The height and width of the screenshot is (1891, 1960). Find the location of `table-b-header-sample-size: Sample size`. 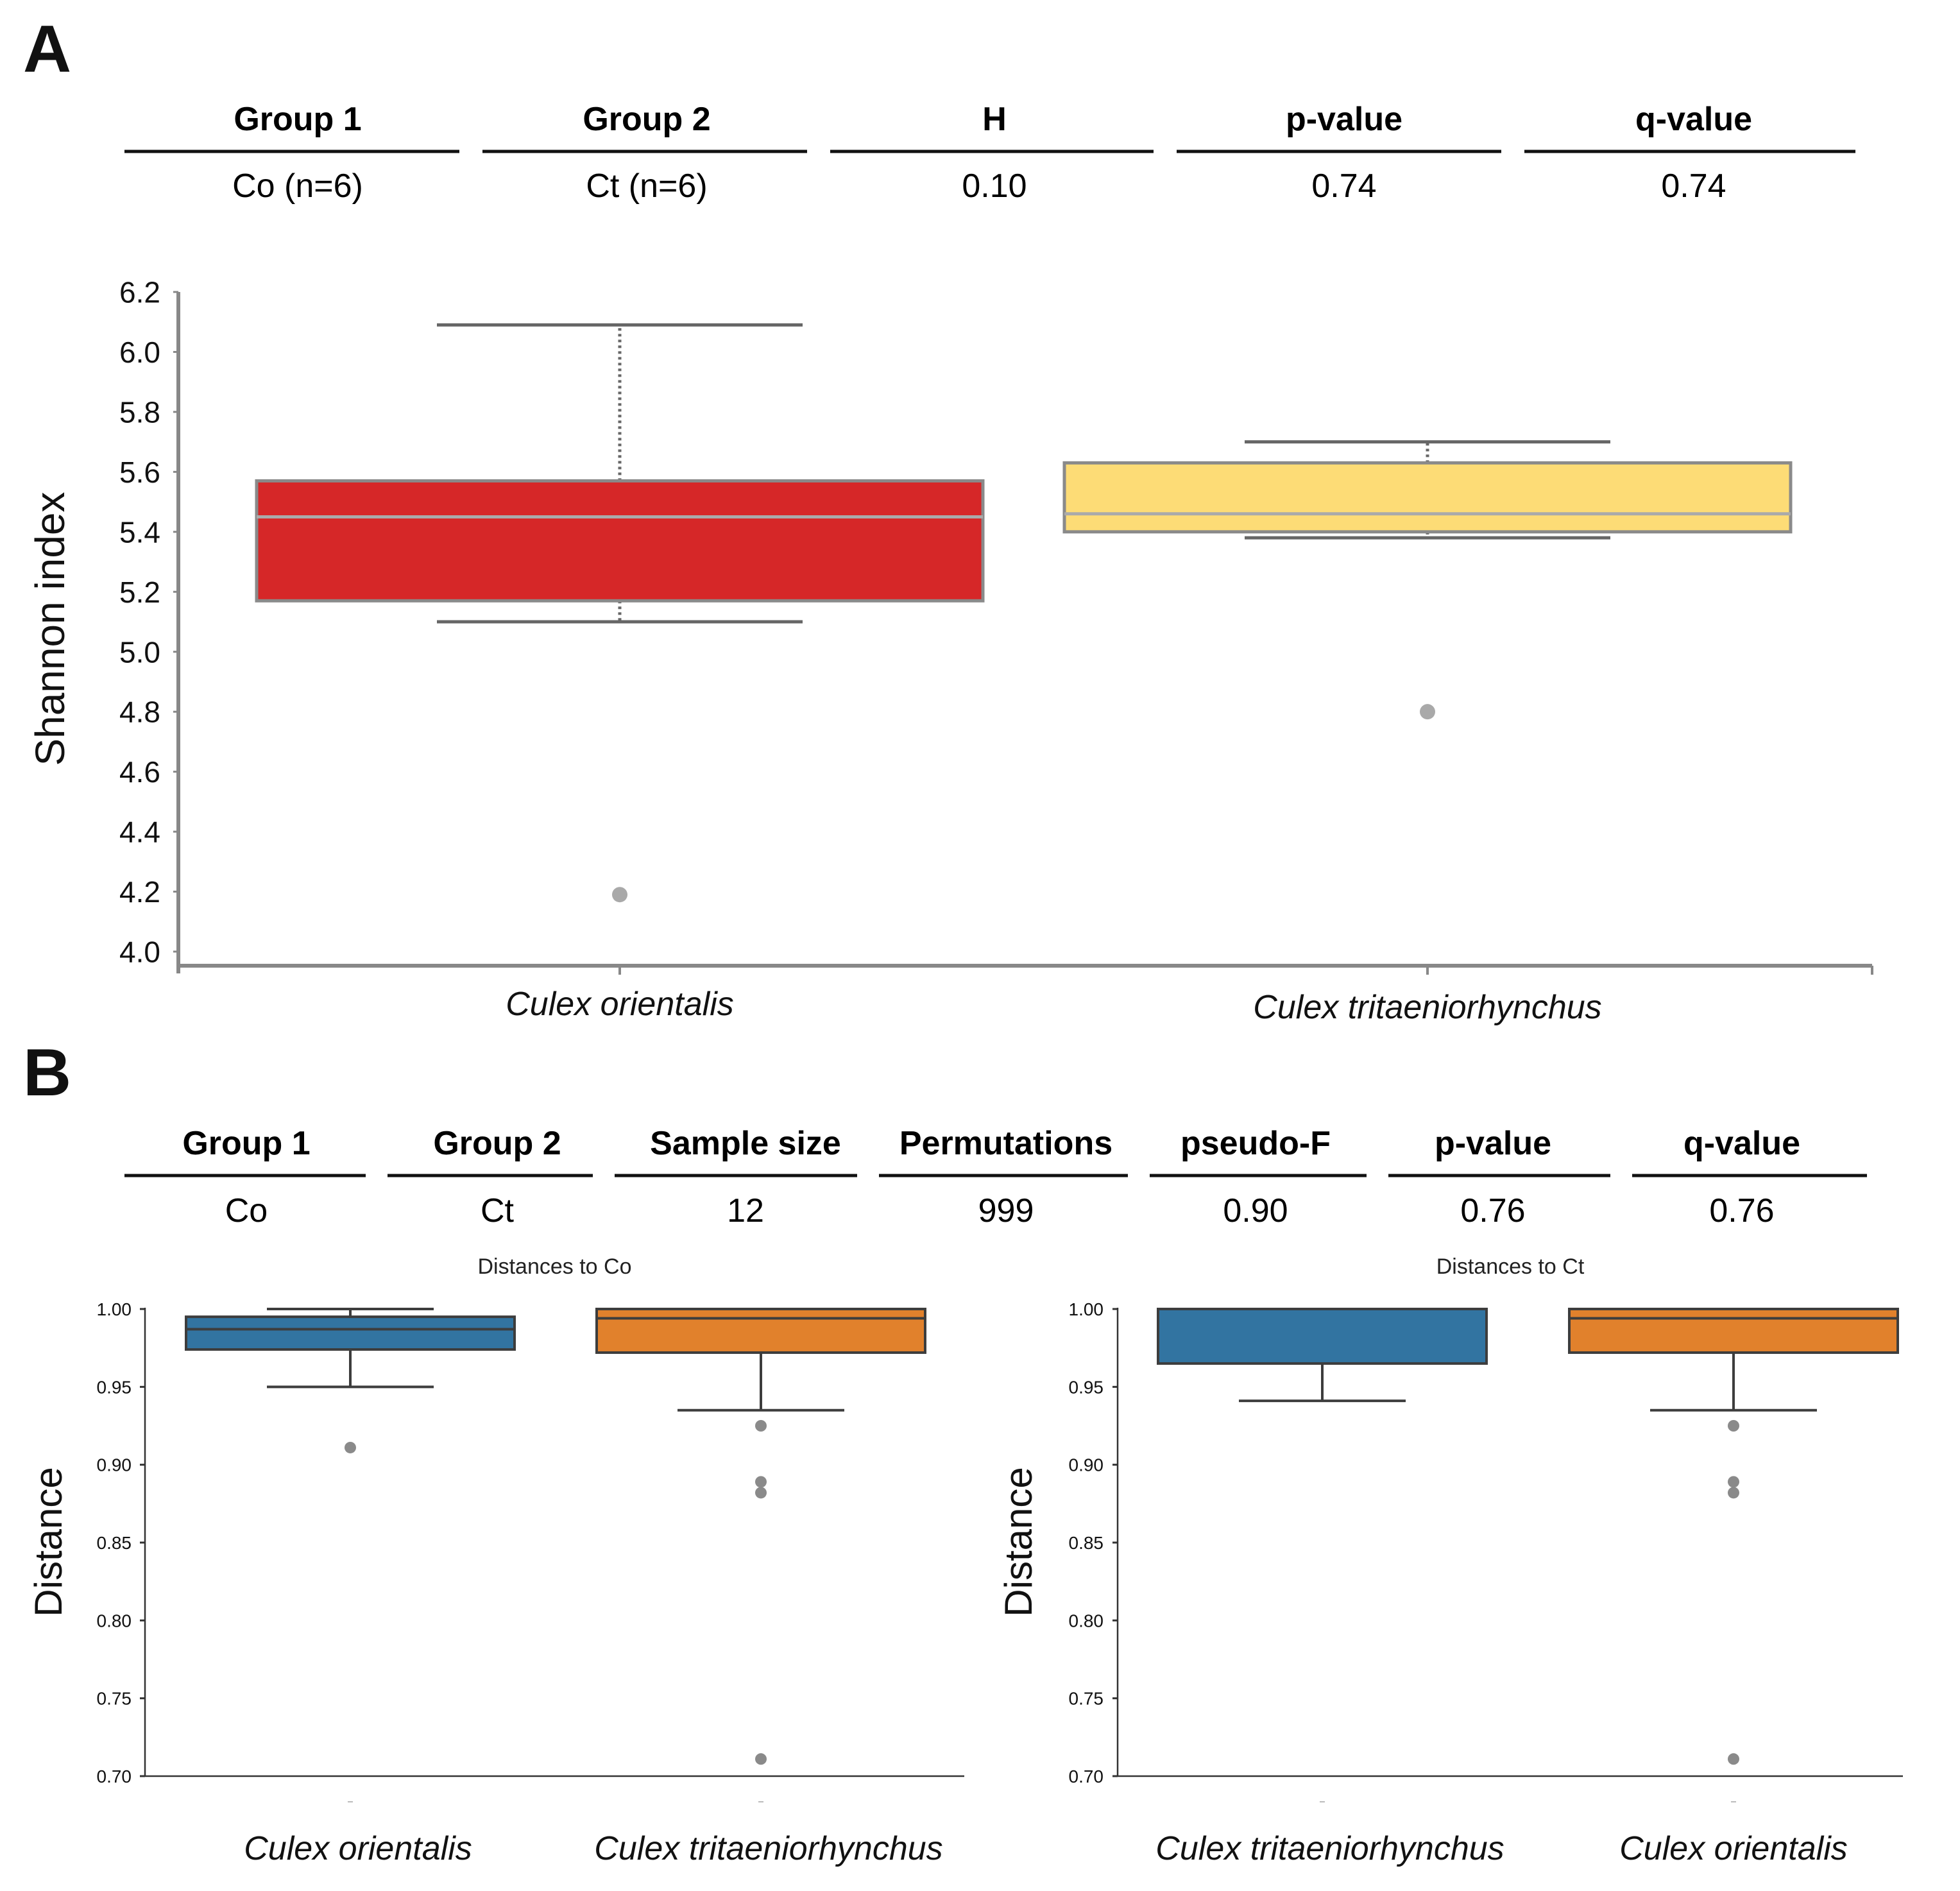

table-b-header-sample-size: Sample size is located at coordinates (745, 1143).